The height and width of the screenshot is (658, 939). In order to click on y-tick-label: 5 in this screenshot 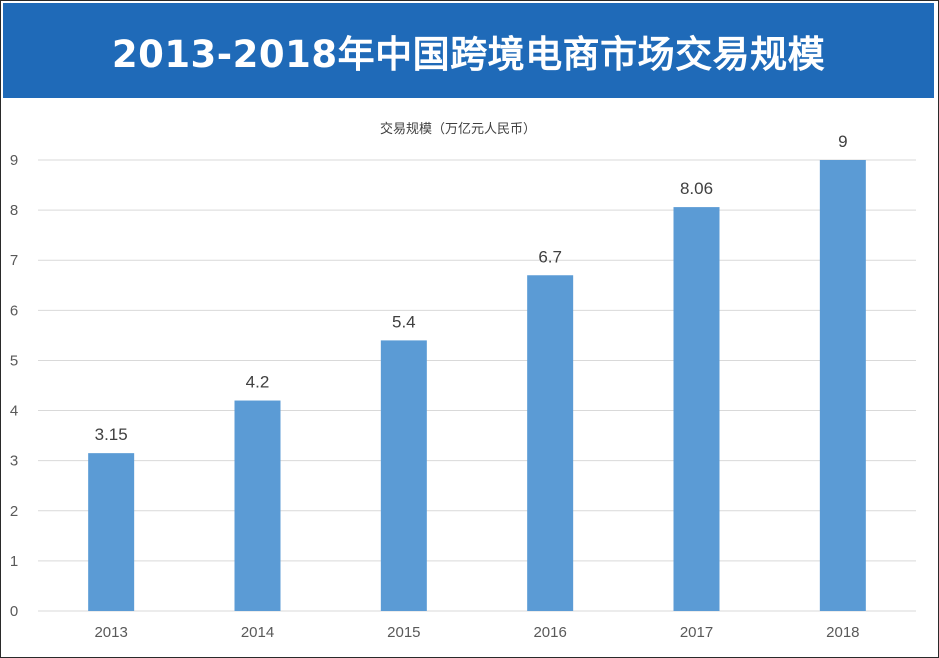, I will do `click(14, 360)`.